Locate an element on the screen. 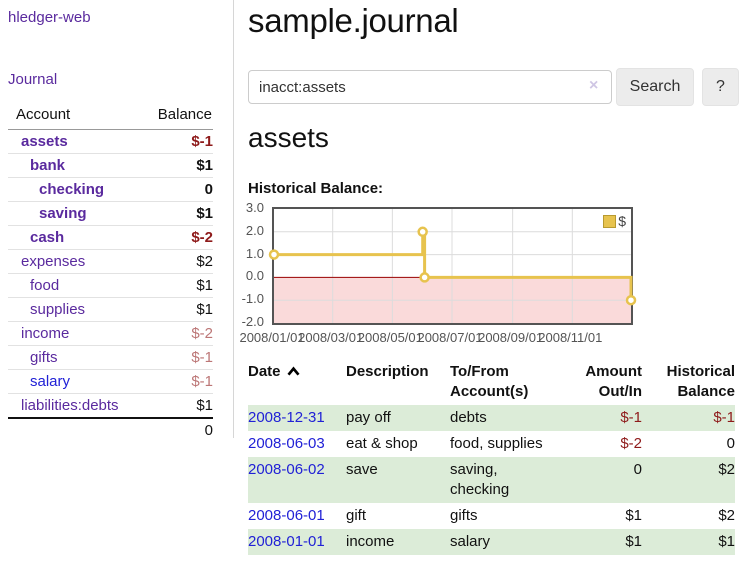 This screenshot has height=582, width=742. transaction-amount: $-1 is located at coordinates (631, 417).